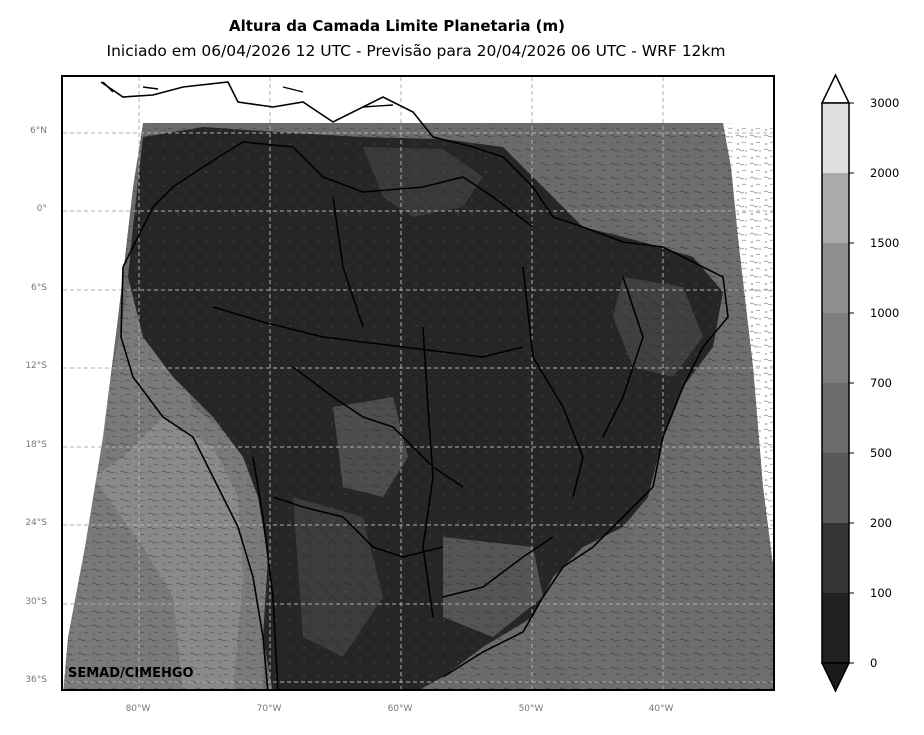 The image size is (924, 735). What do you see at coordinates (36, 366) in the screenshot?
I see `lat-label-12s: 12°S` at bounding box center [36, 366].